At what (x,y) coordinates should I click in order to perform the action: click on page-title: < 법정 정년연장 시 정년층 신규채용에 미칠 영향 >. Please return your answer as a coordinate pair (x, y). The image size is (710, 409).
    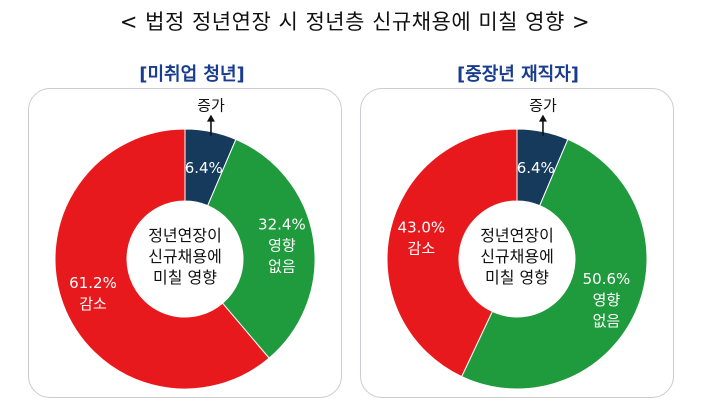
    Looking at the image, I should click on (355, 22).